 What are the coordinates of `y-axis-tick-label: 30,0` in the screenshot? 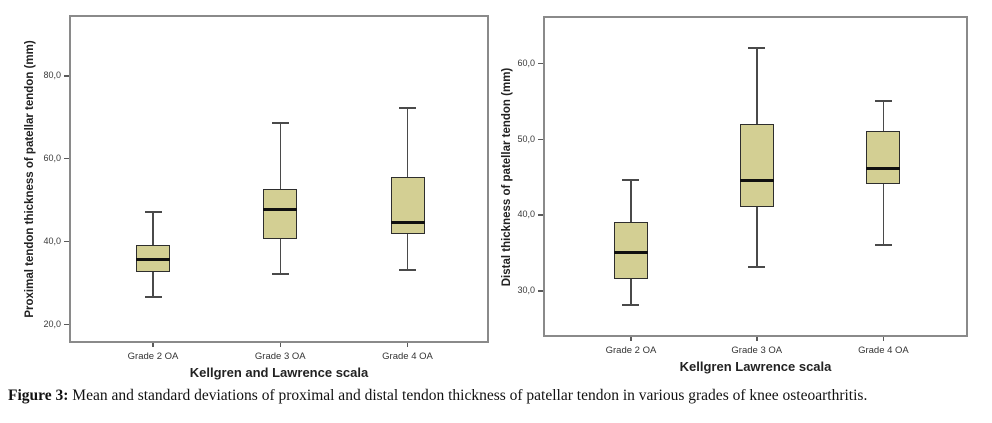 It's located at (526, 290).